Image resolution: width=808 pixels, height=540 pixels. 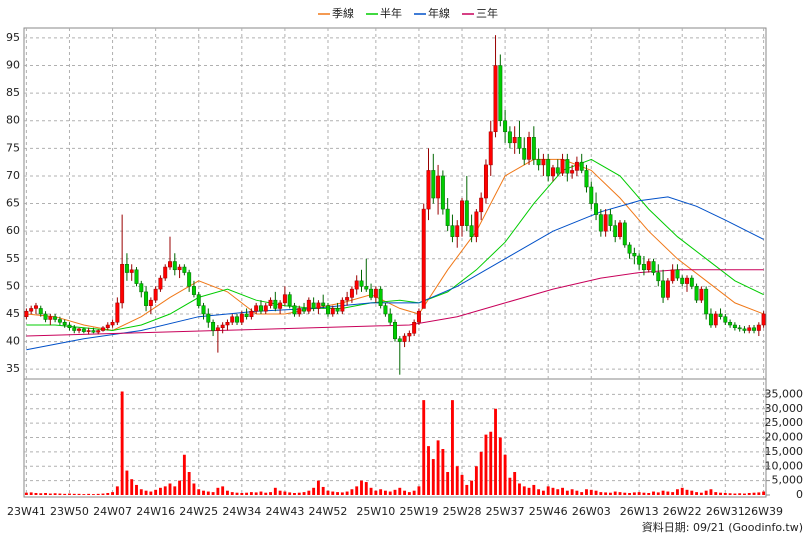 What do you see at coordinates (788, 480) in the screenshot?
I see `volume-tick-label: 5,000` at bounding box center [788, 480].